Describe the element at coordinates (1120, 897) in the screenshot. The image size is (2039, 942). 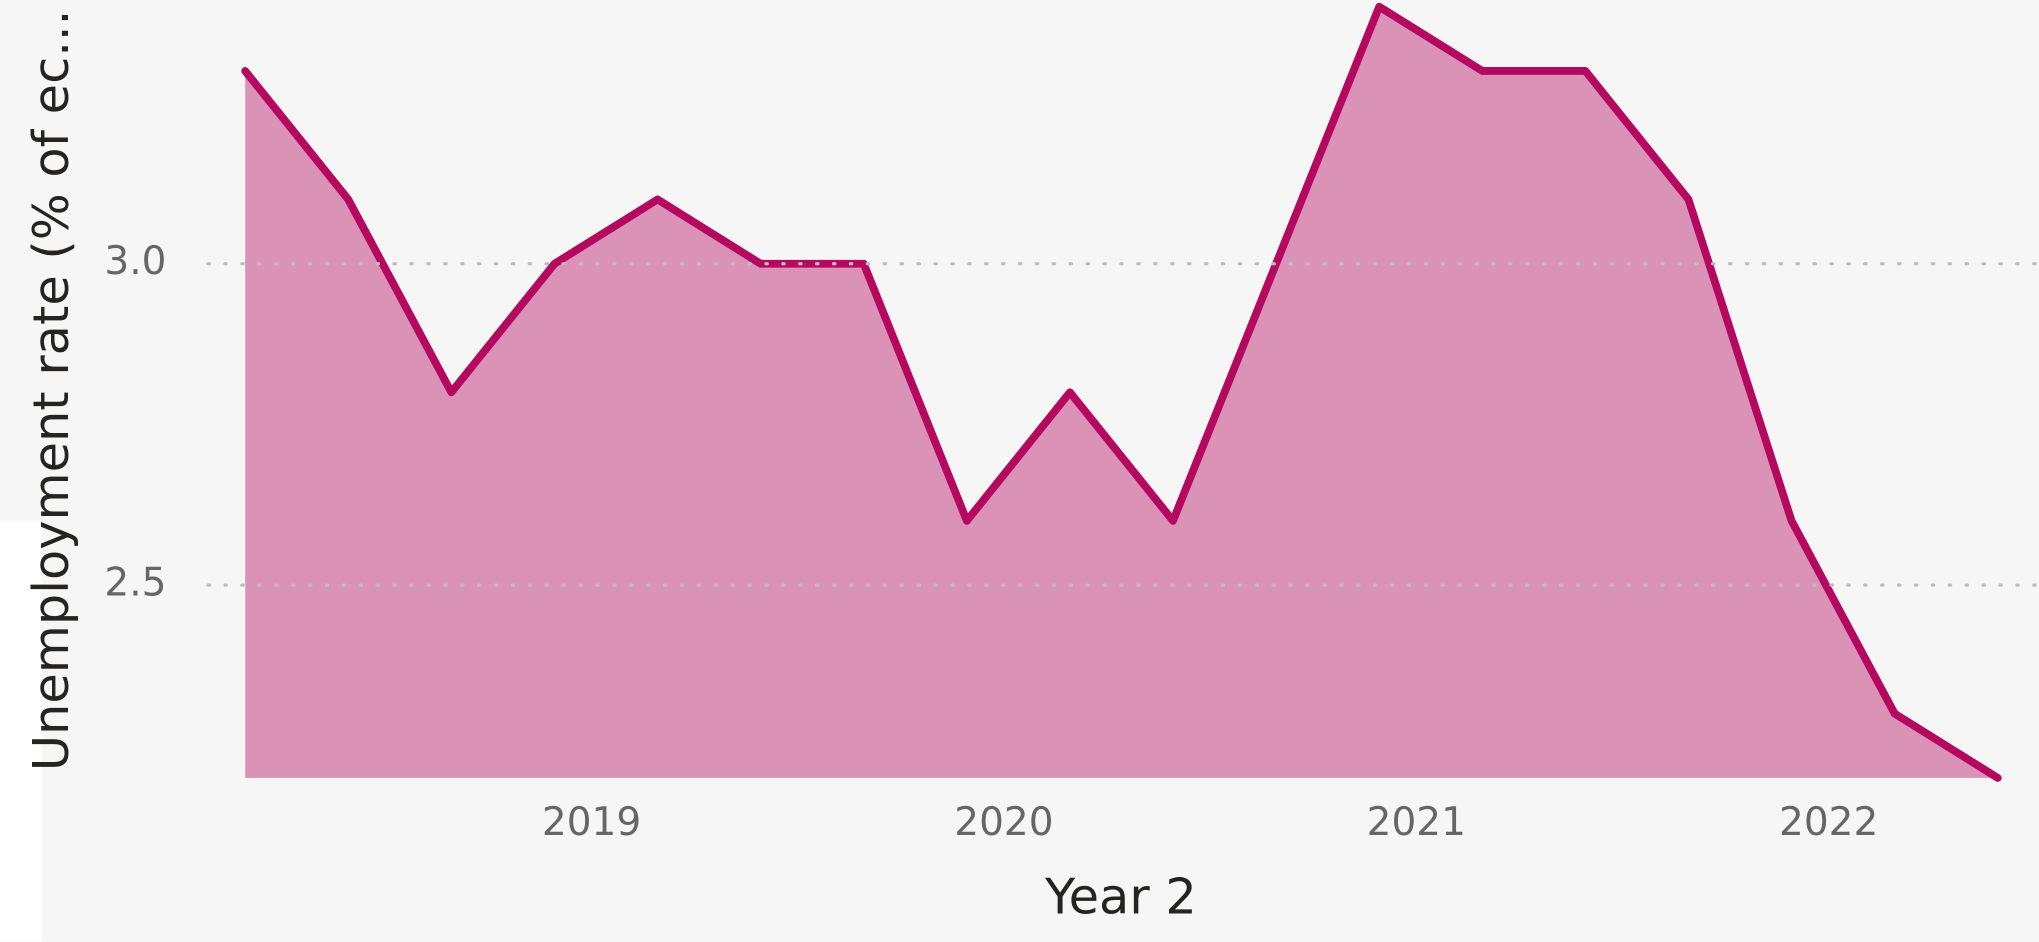
I see `x-axis-title: Year 2` at that location.